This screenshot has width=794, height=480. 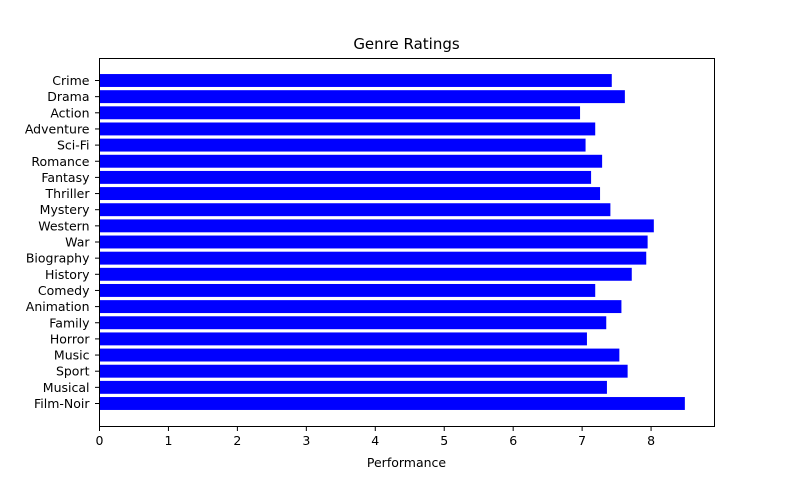 What do you see at coordinates (362, 97) in the screenshot?
I see `bar-drama` at bounding box center [362, 97].